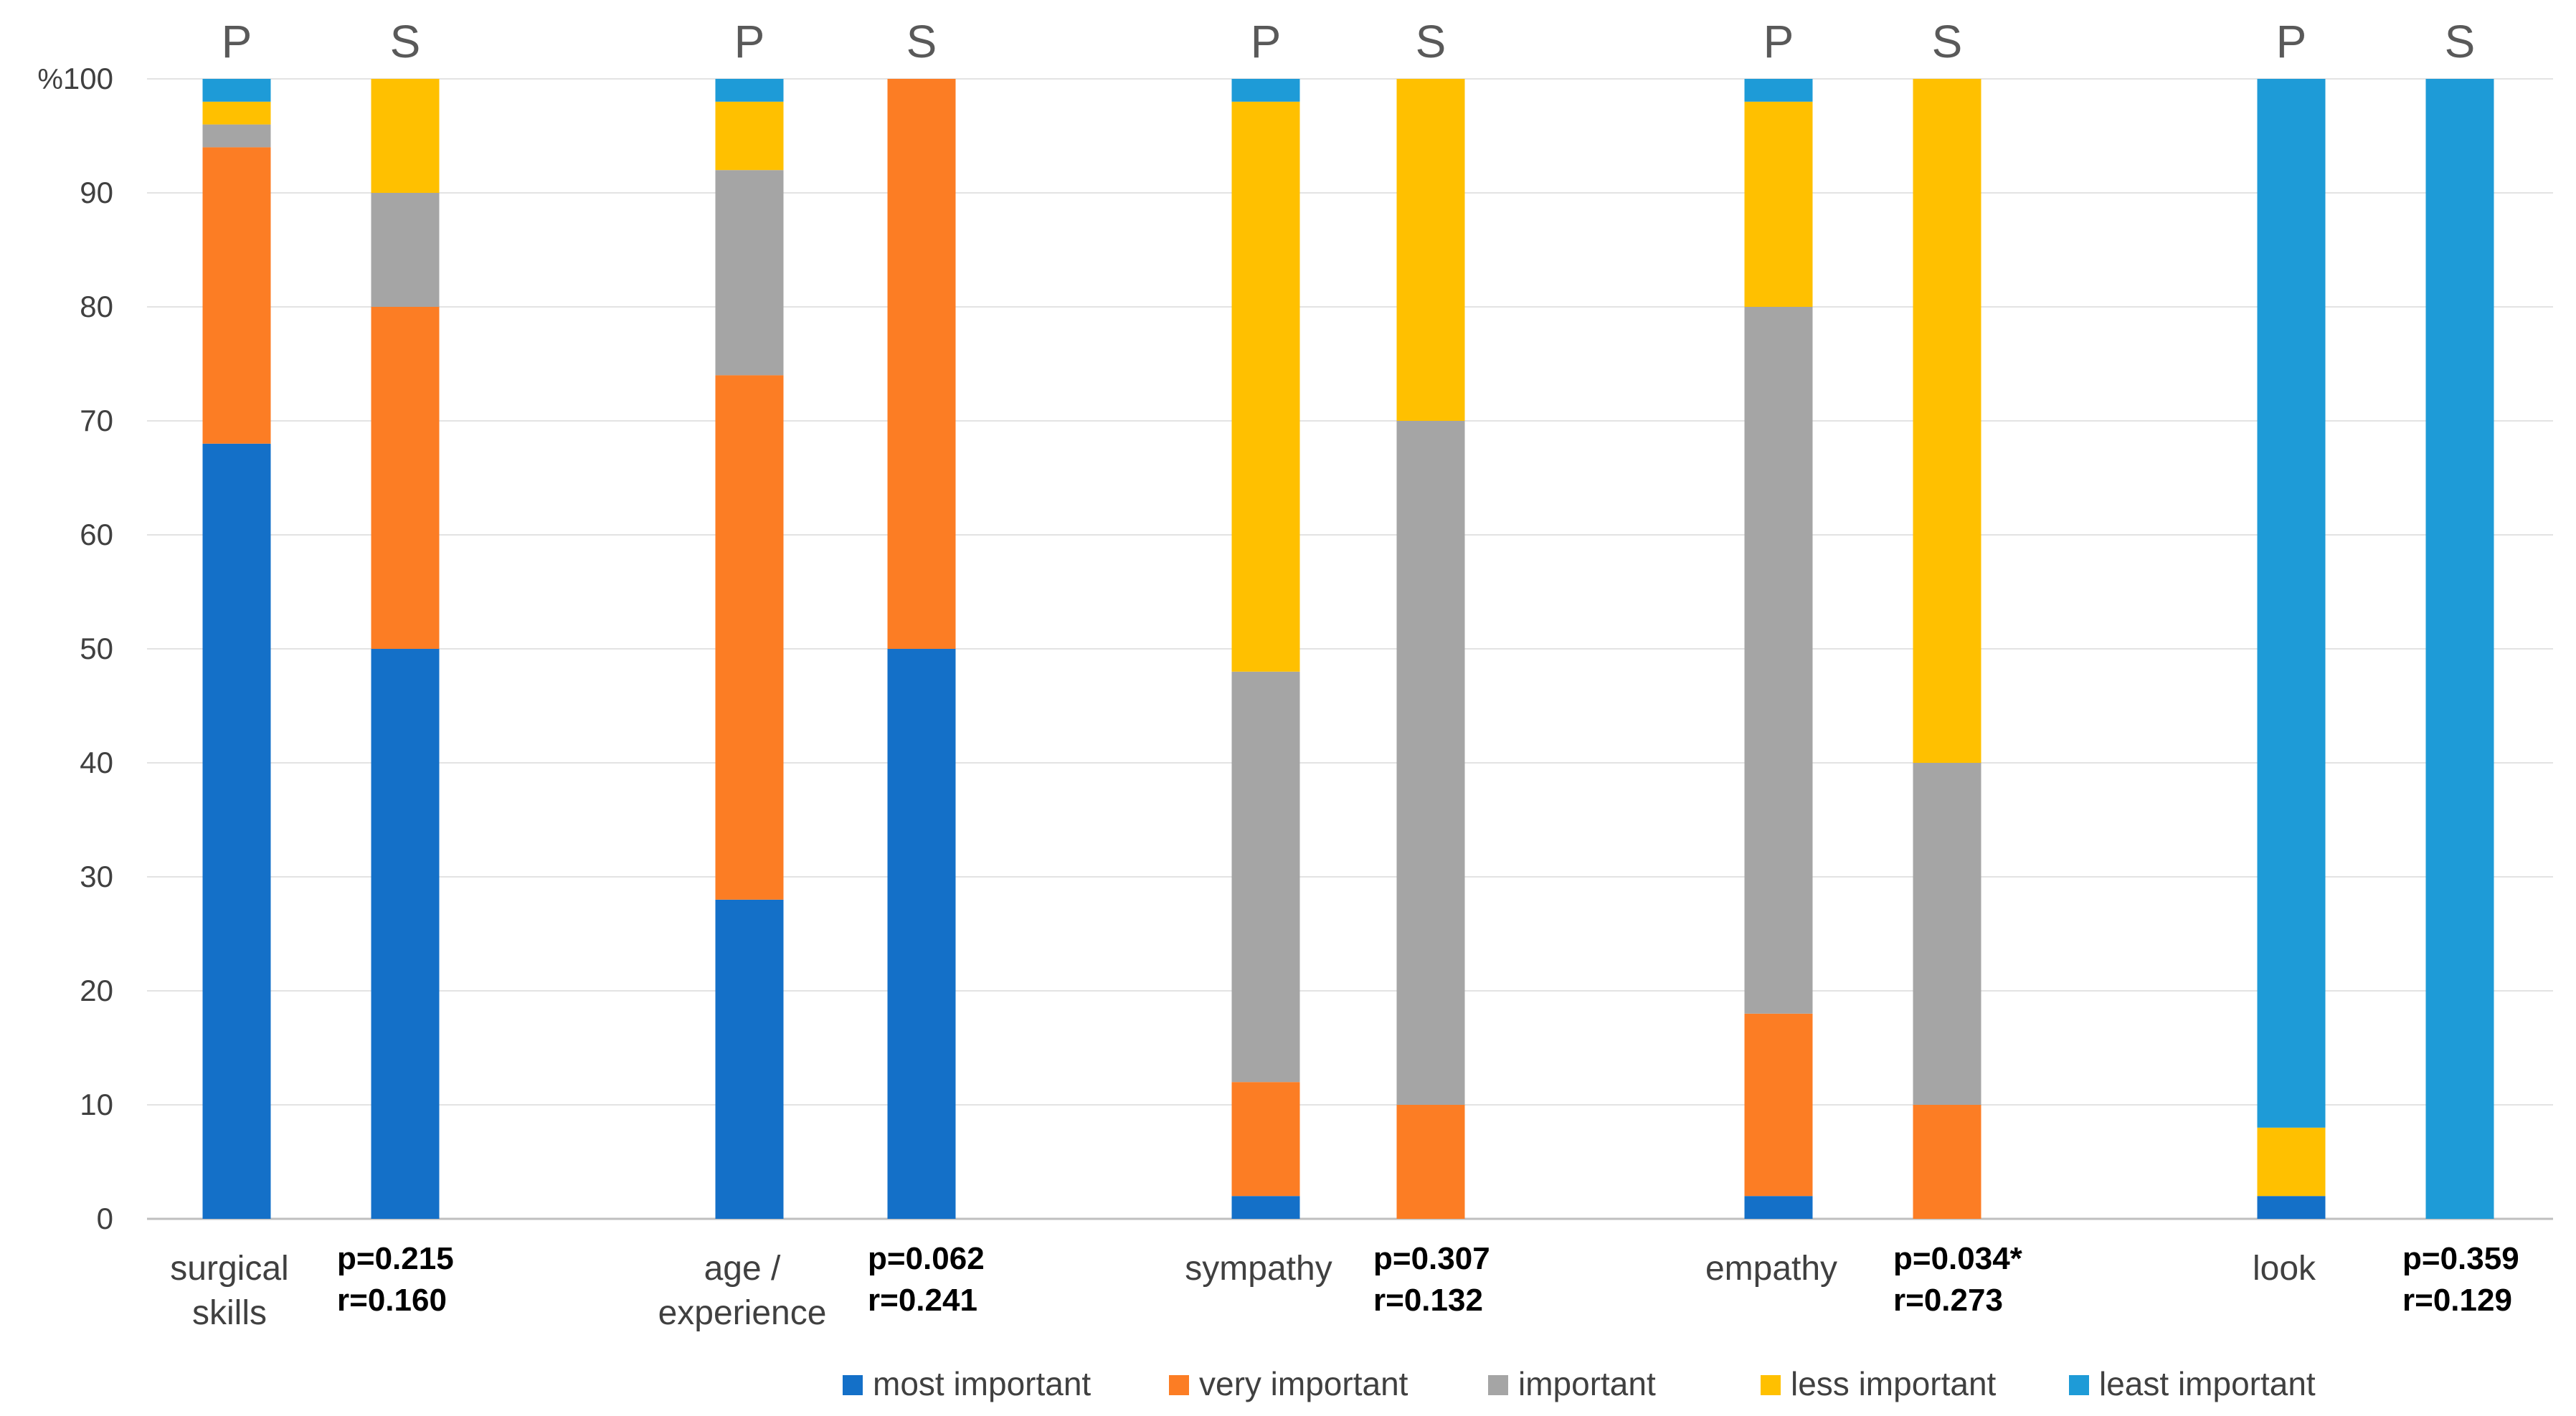  What do you see at coordinates (742, 1269) in the screenshot?
I see `category-label: age /` at bounding box center [742, 1269].